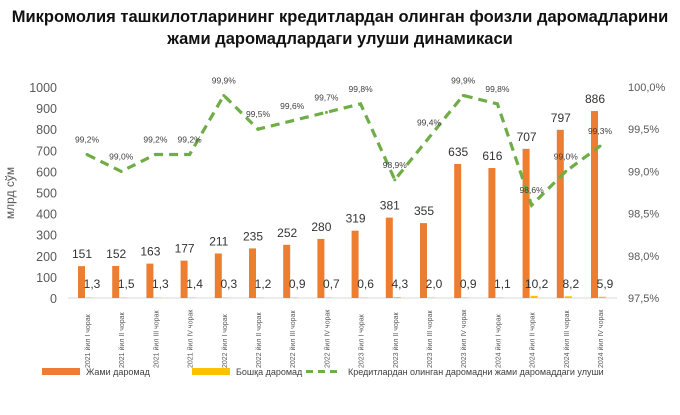  Describe the element at coordinates (211, 371) in the screenshot. I see `legend-swatch-other` at that location.